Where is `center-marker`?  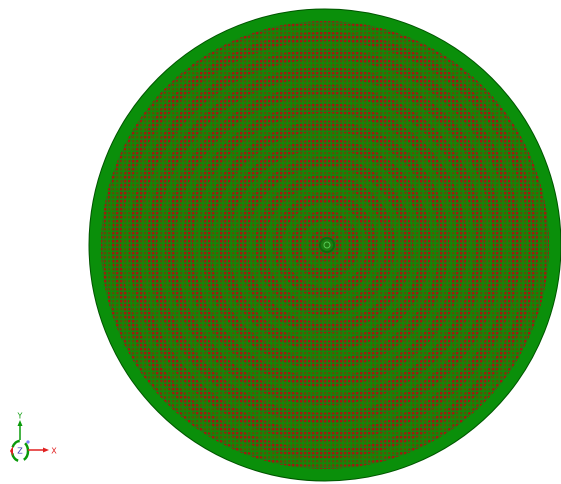
center-marker is located at coordinates (327, 245).